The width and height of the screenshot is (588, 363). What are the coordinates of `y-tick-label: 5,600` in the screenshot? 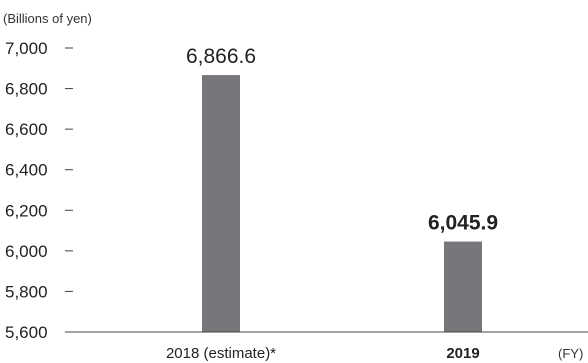 It's located at (26, 332).